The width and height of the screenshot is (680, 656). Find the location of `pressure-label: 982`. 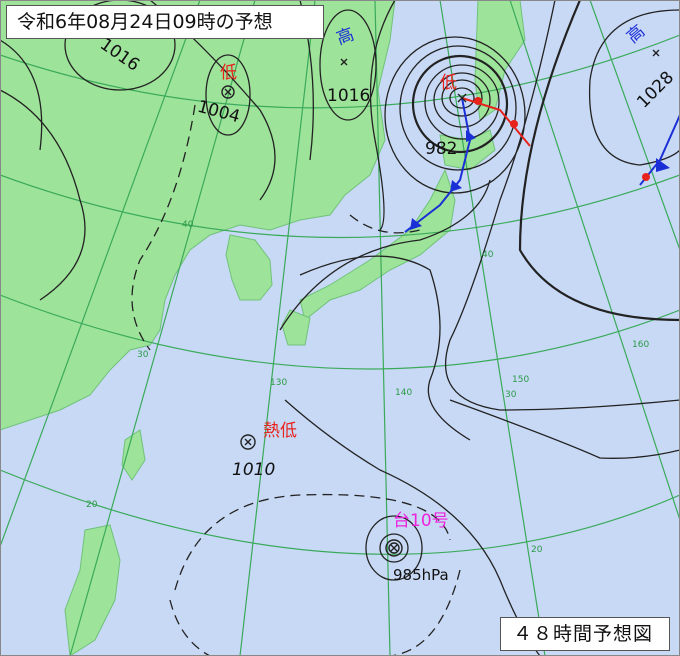

pressure-label: 982 is located at coordinates (441, 149).